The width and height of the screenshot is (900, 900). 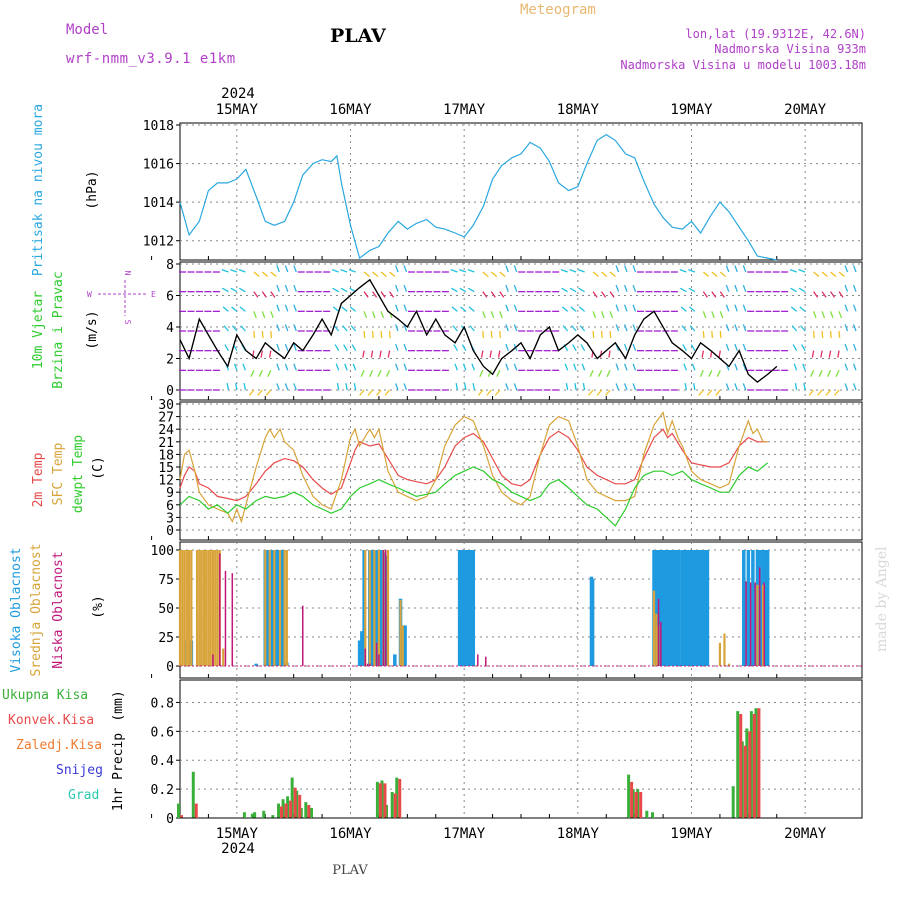 What do you see at coordinates (578, 110) in the screenshot?
I see `top-day-label: 18MAY` at bounding box center [578, 110].